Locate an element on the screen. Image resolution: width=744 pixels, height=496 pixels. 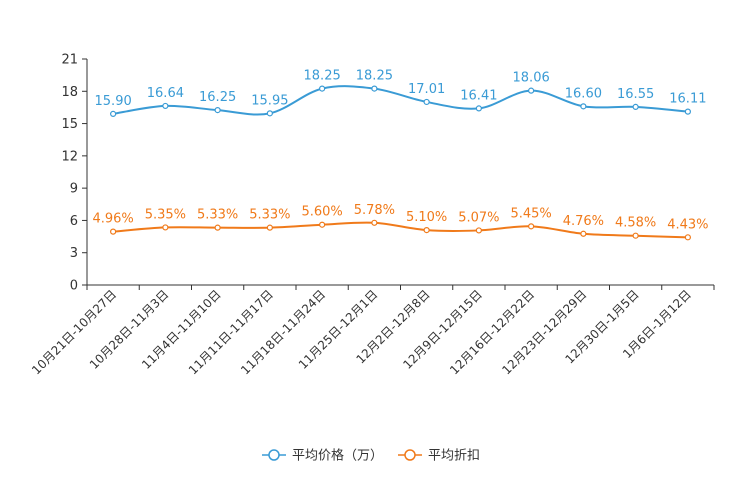
data-label: 16.11 is located at coordinates (687, 99).